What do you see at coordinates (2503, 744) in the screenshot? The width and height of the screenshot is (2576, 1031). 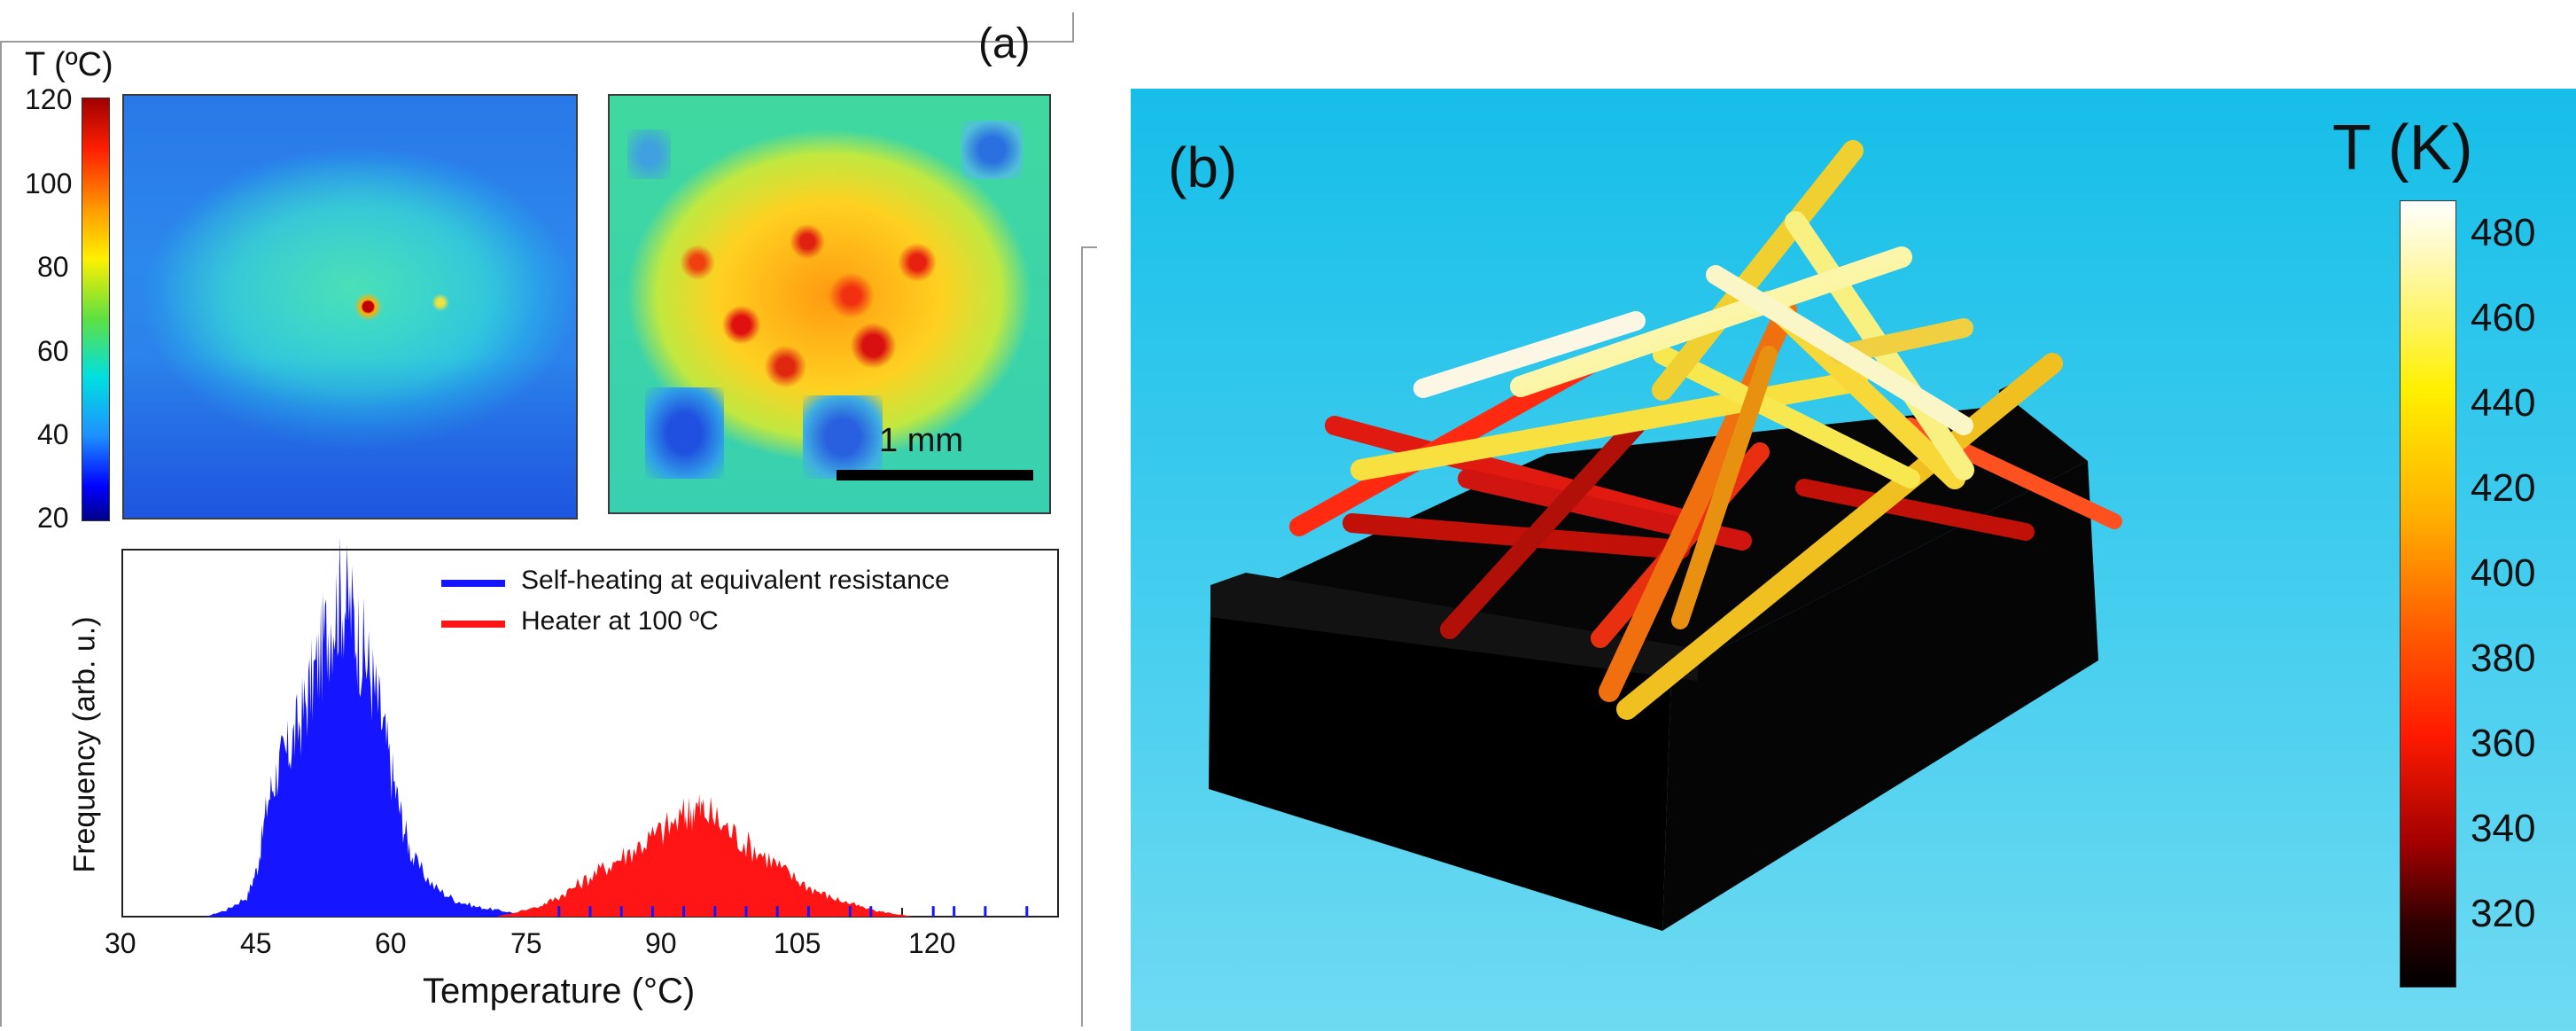 I see `colorbar-b-tick-360: 360` at bounding box center [2503, 744].